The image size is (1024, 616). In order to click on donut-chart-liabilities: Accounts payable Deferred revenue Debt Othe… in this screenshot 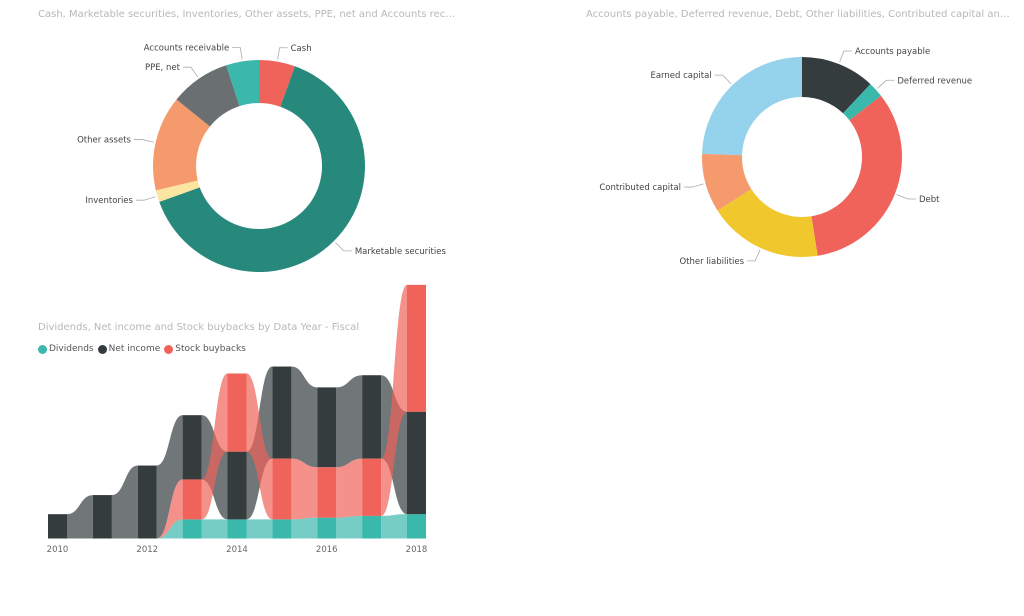, I will do `click(785, 157)`.